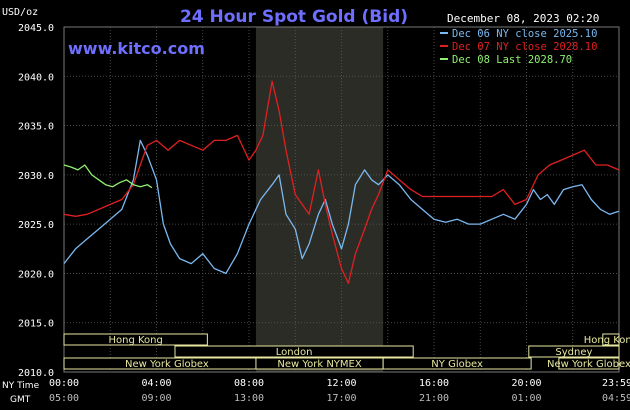  I want to click on session-label: New York NYMEX, so click(319, 364).